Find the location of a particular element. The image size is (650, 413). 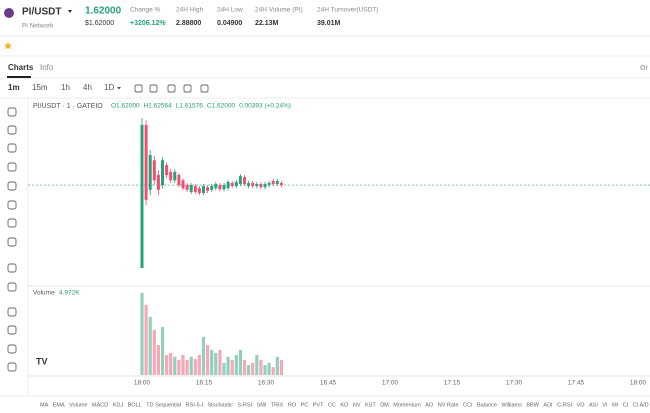

indicator: CC is located at coordinates (332, 405).